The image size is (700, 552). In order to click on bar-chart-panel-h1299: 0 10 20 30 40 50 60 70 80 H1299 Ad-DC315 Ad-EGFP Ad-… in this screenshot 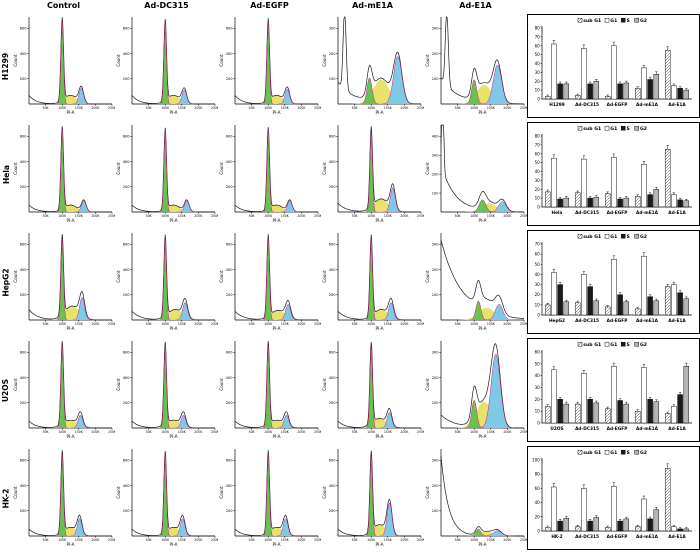, I will do `click(613, 66)`.